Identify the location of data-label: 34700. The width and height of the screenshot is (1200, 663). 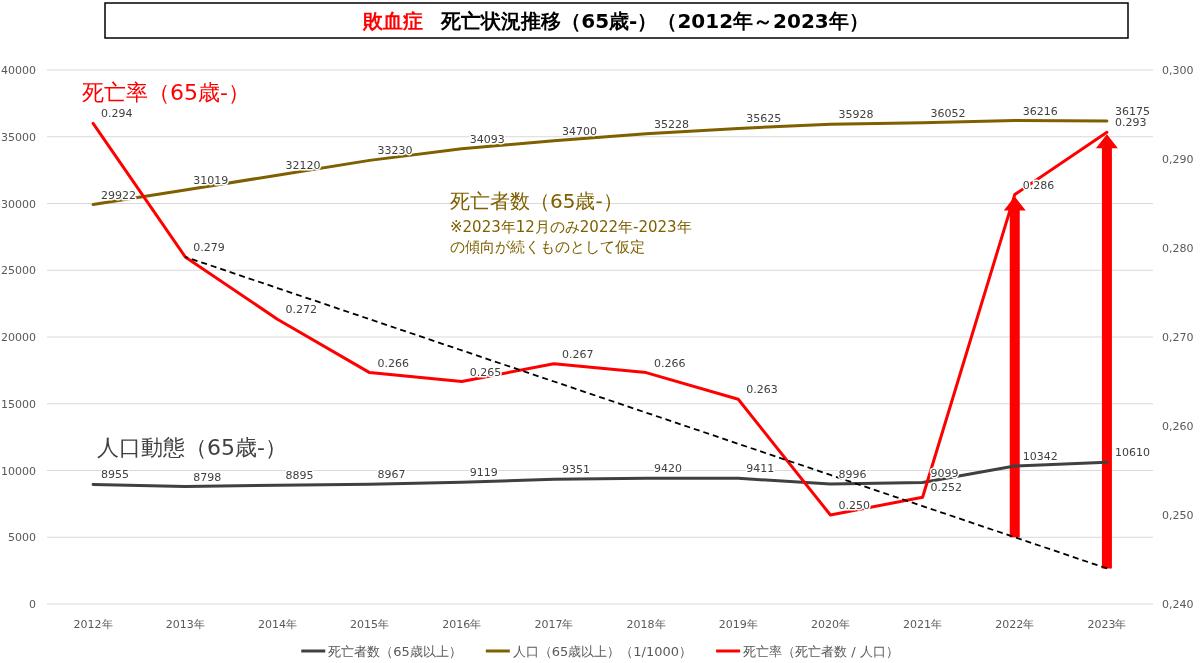
(579, 131).